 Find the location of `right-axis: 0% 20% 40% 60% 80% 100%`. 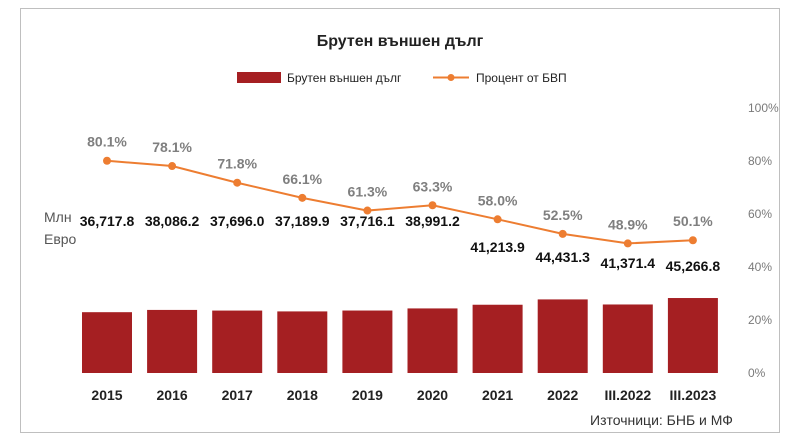

right-axis: 0% 20% 40% 60% 80% 100% is located at coordinates (763, 240).